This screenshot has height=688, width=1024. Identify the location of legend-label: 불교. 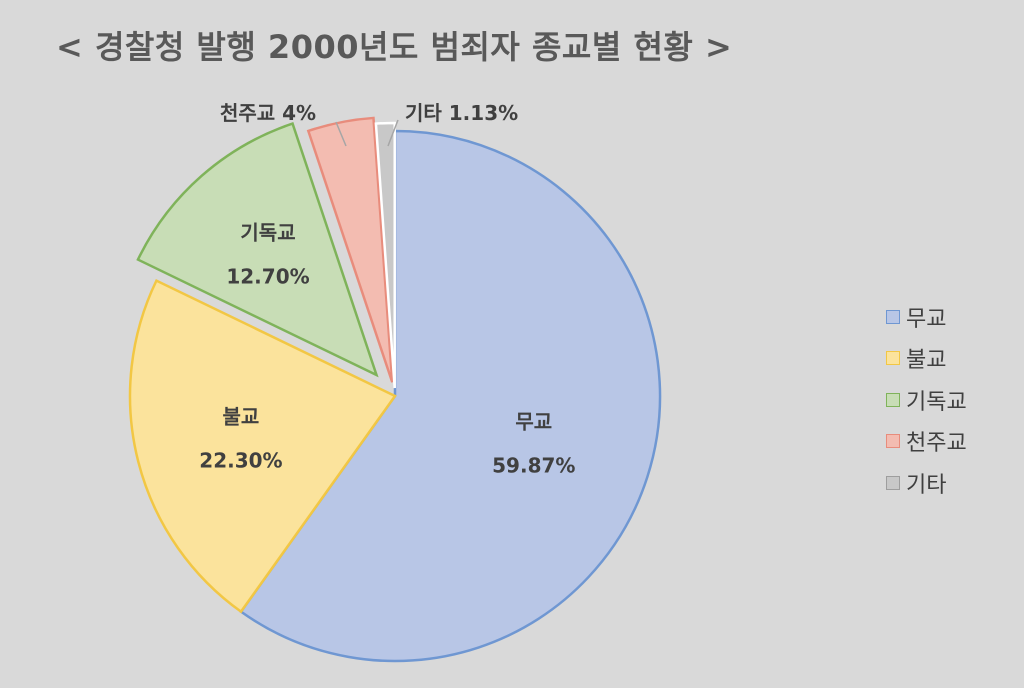
(926, 361).